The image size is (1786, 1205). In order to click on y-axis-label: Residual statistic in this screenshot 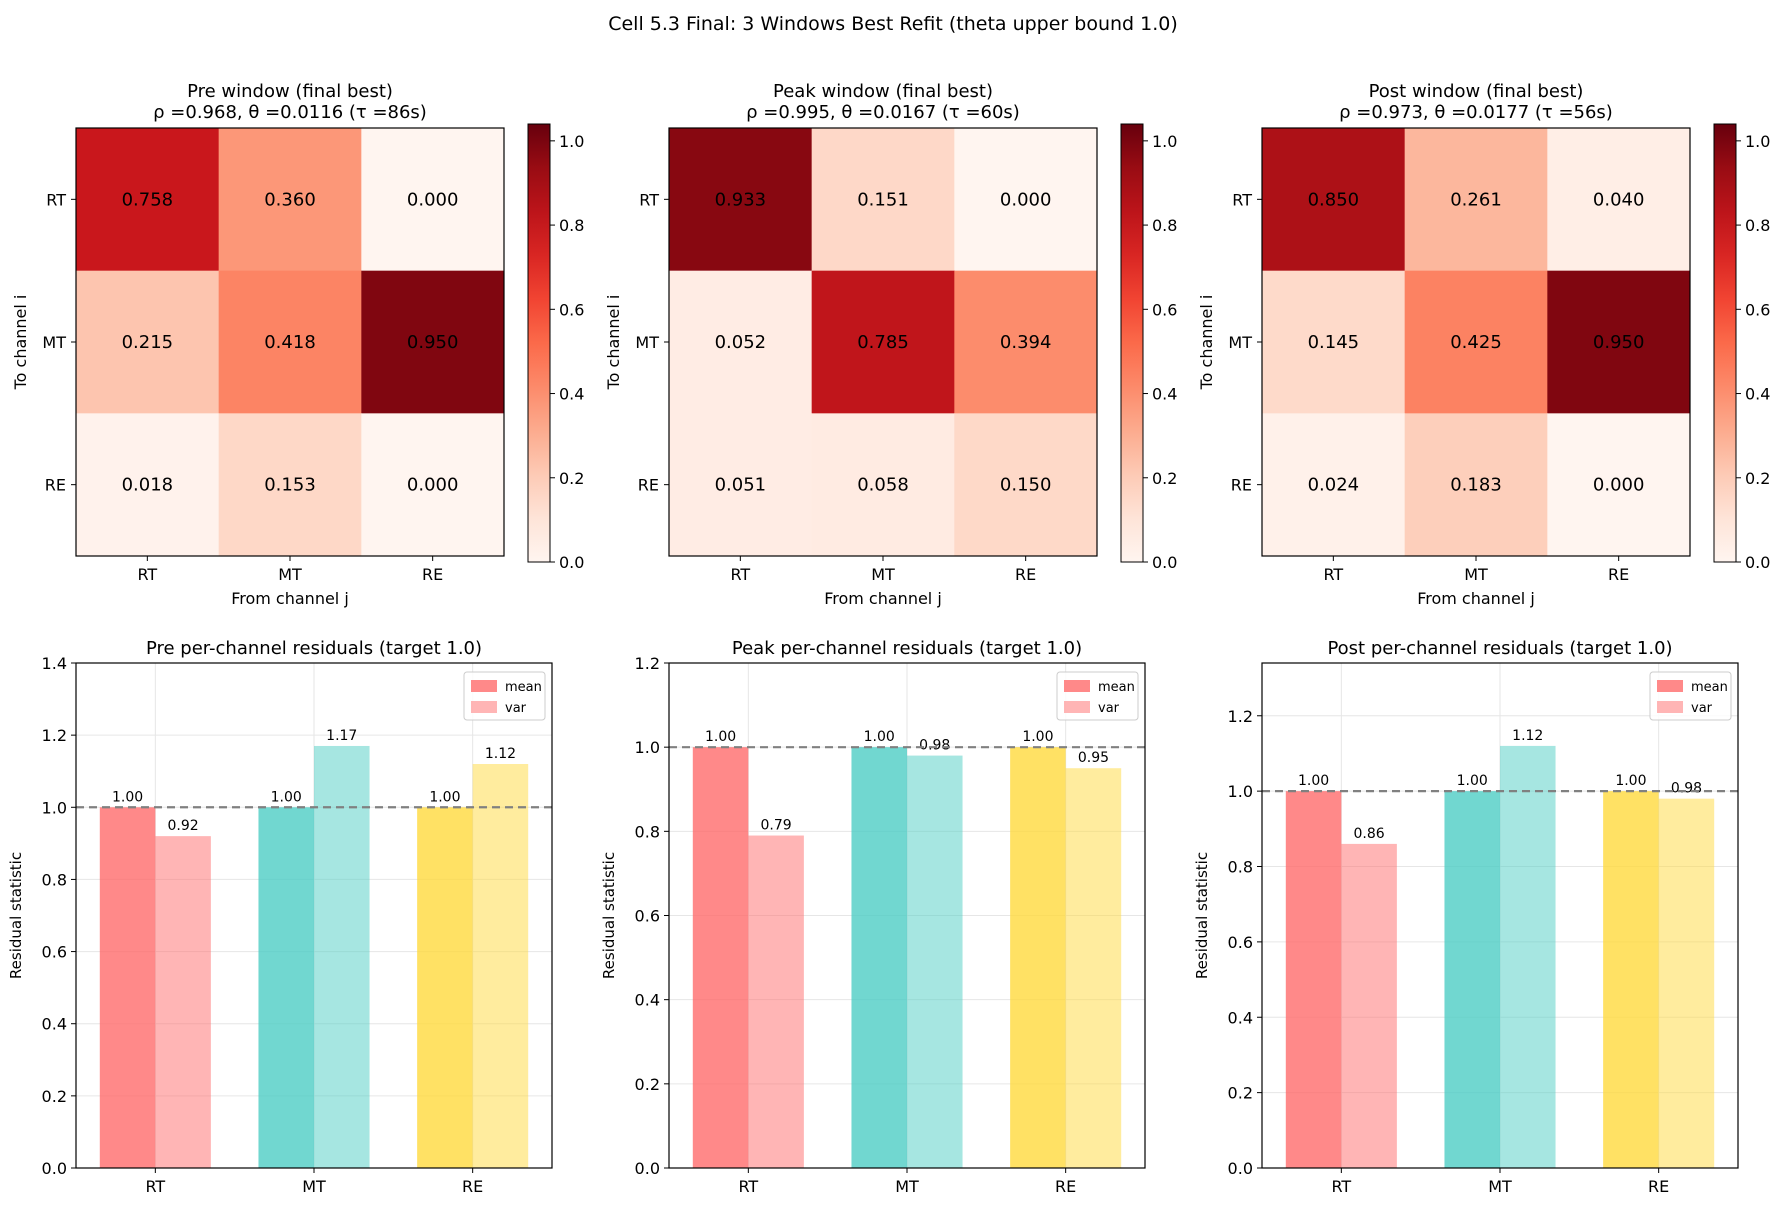, I will do `click(1202, 915)`.